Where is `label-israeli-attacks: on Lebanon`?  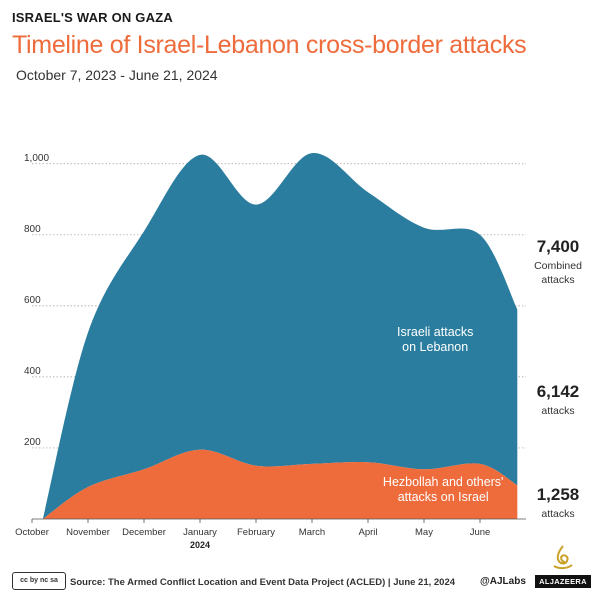 label-israeli-attacks: on Lebanon is located at coordinates (435, 347).